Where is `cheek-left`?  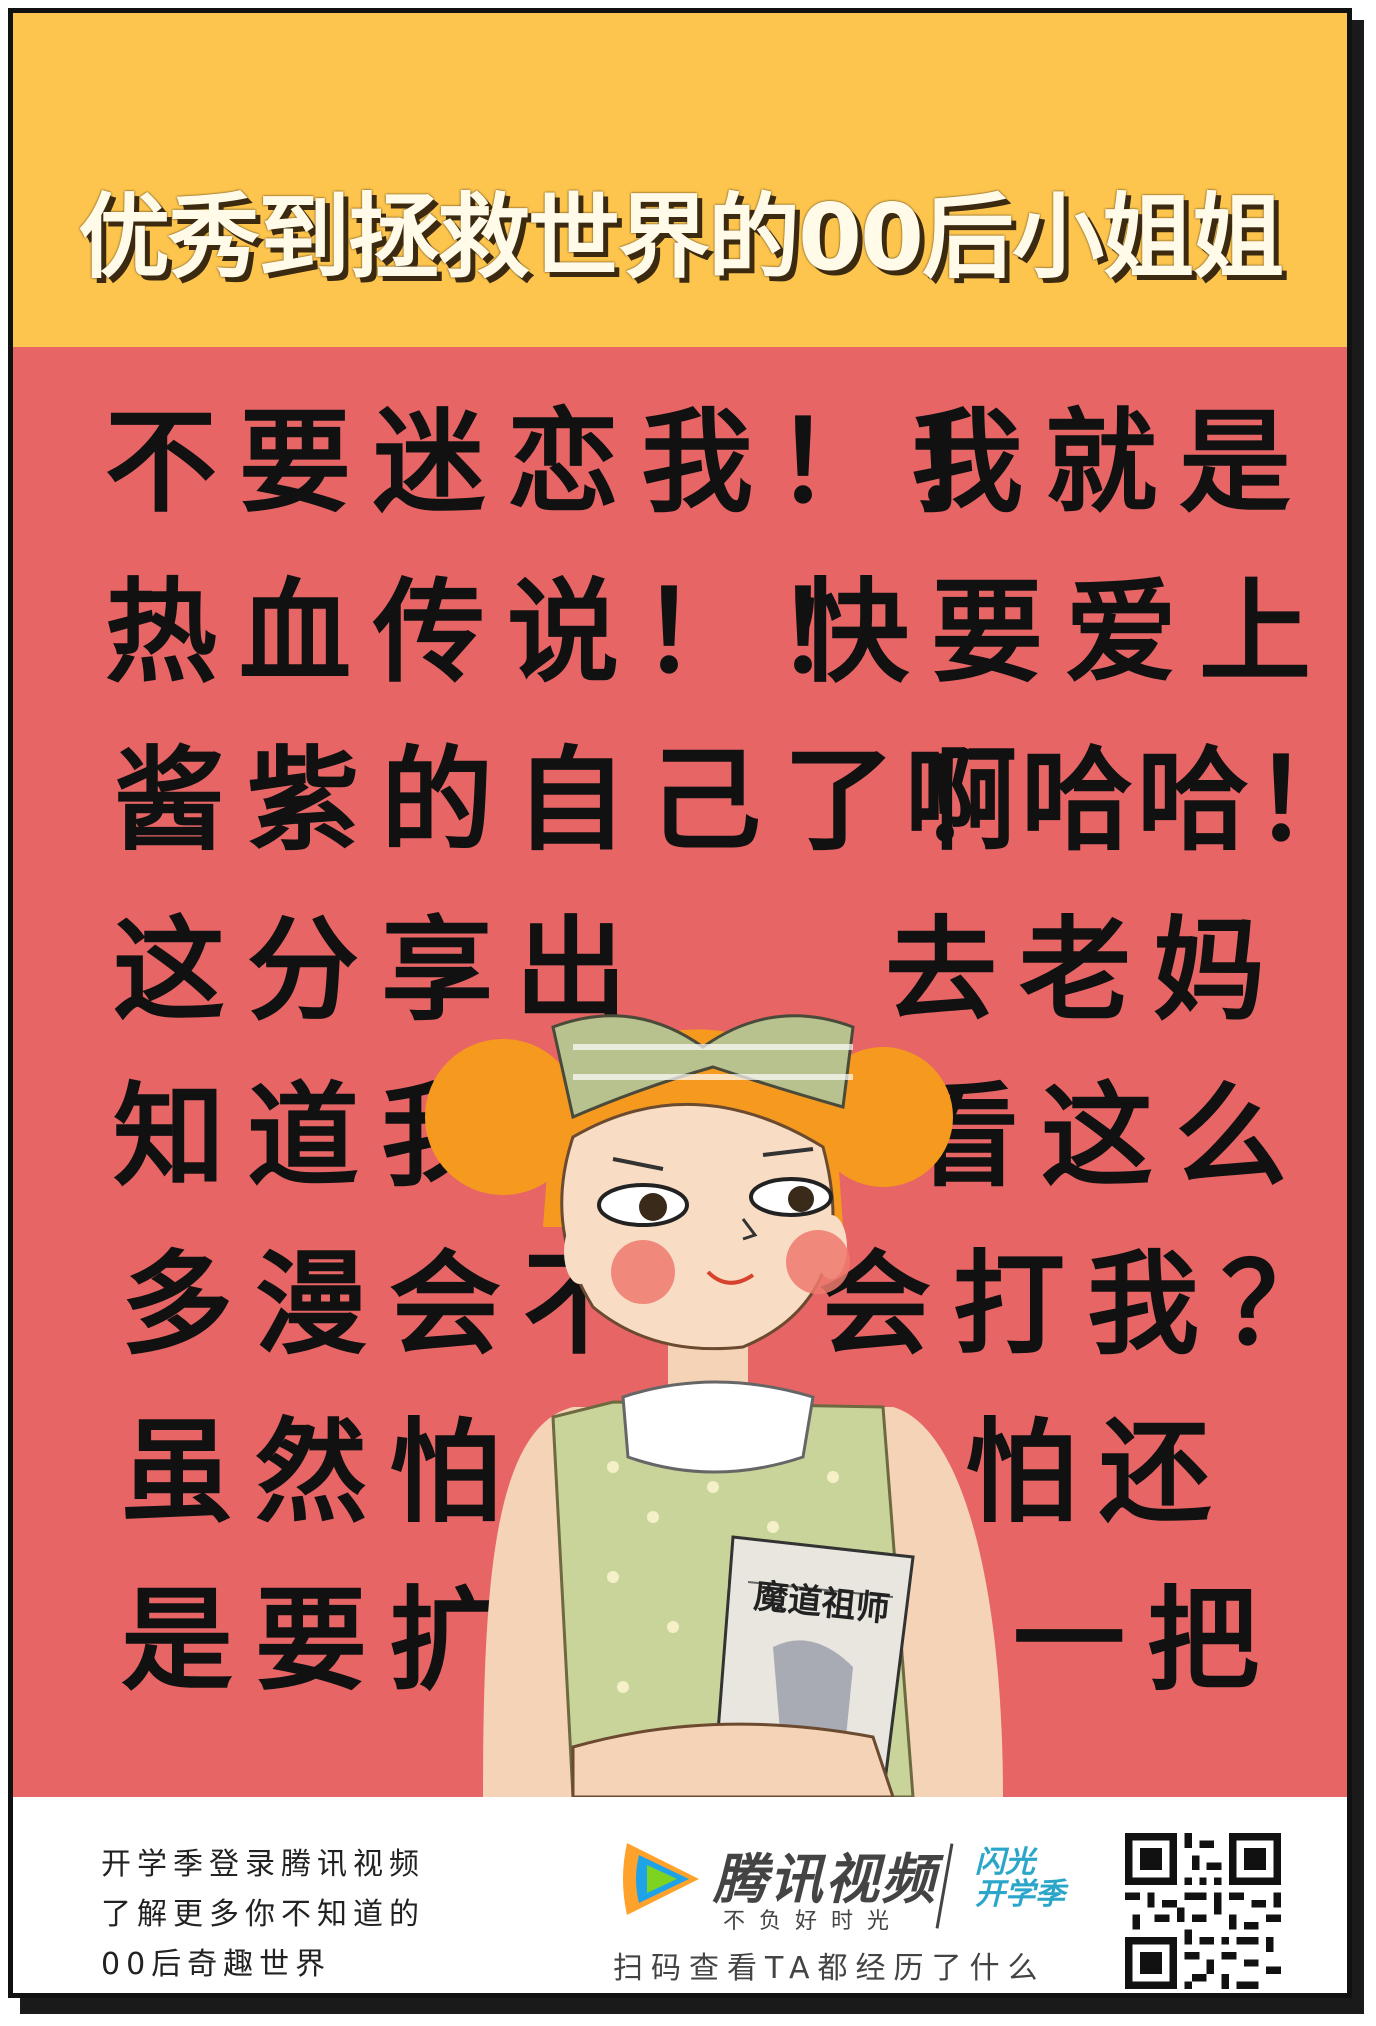
cheek-left is located at coordinates (643, 1272).